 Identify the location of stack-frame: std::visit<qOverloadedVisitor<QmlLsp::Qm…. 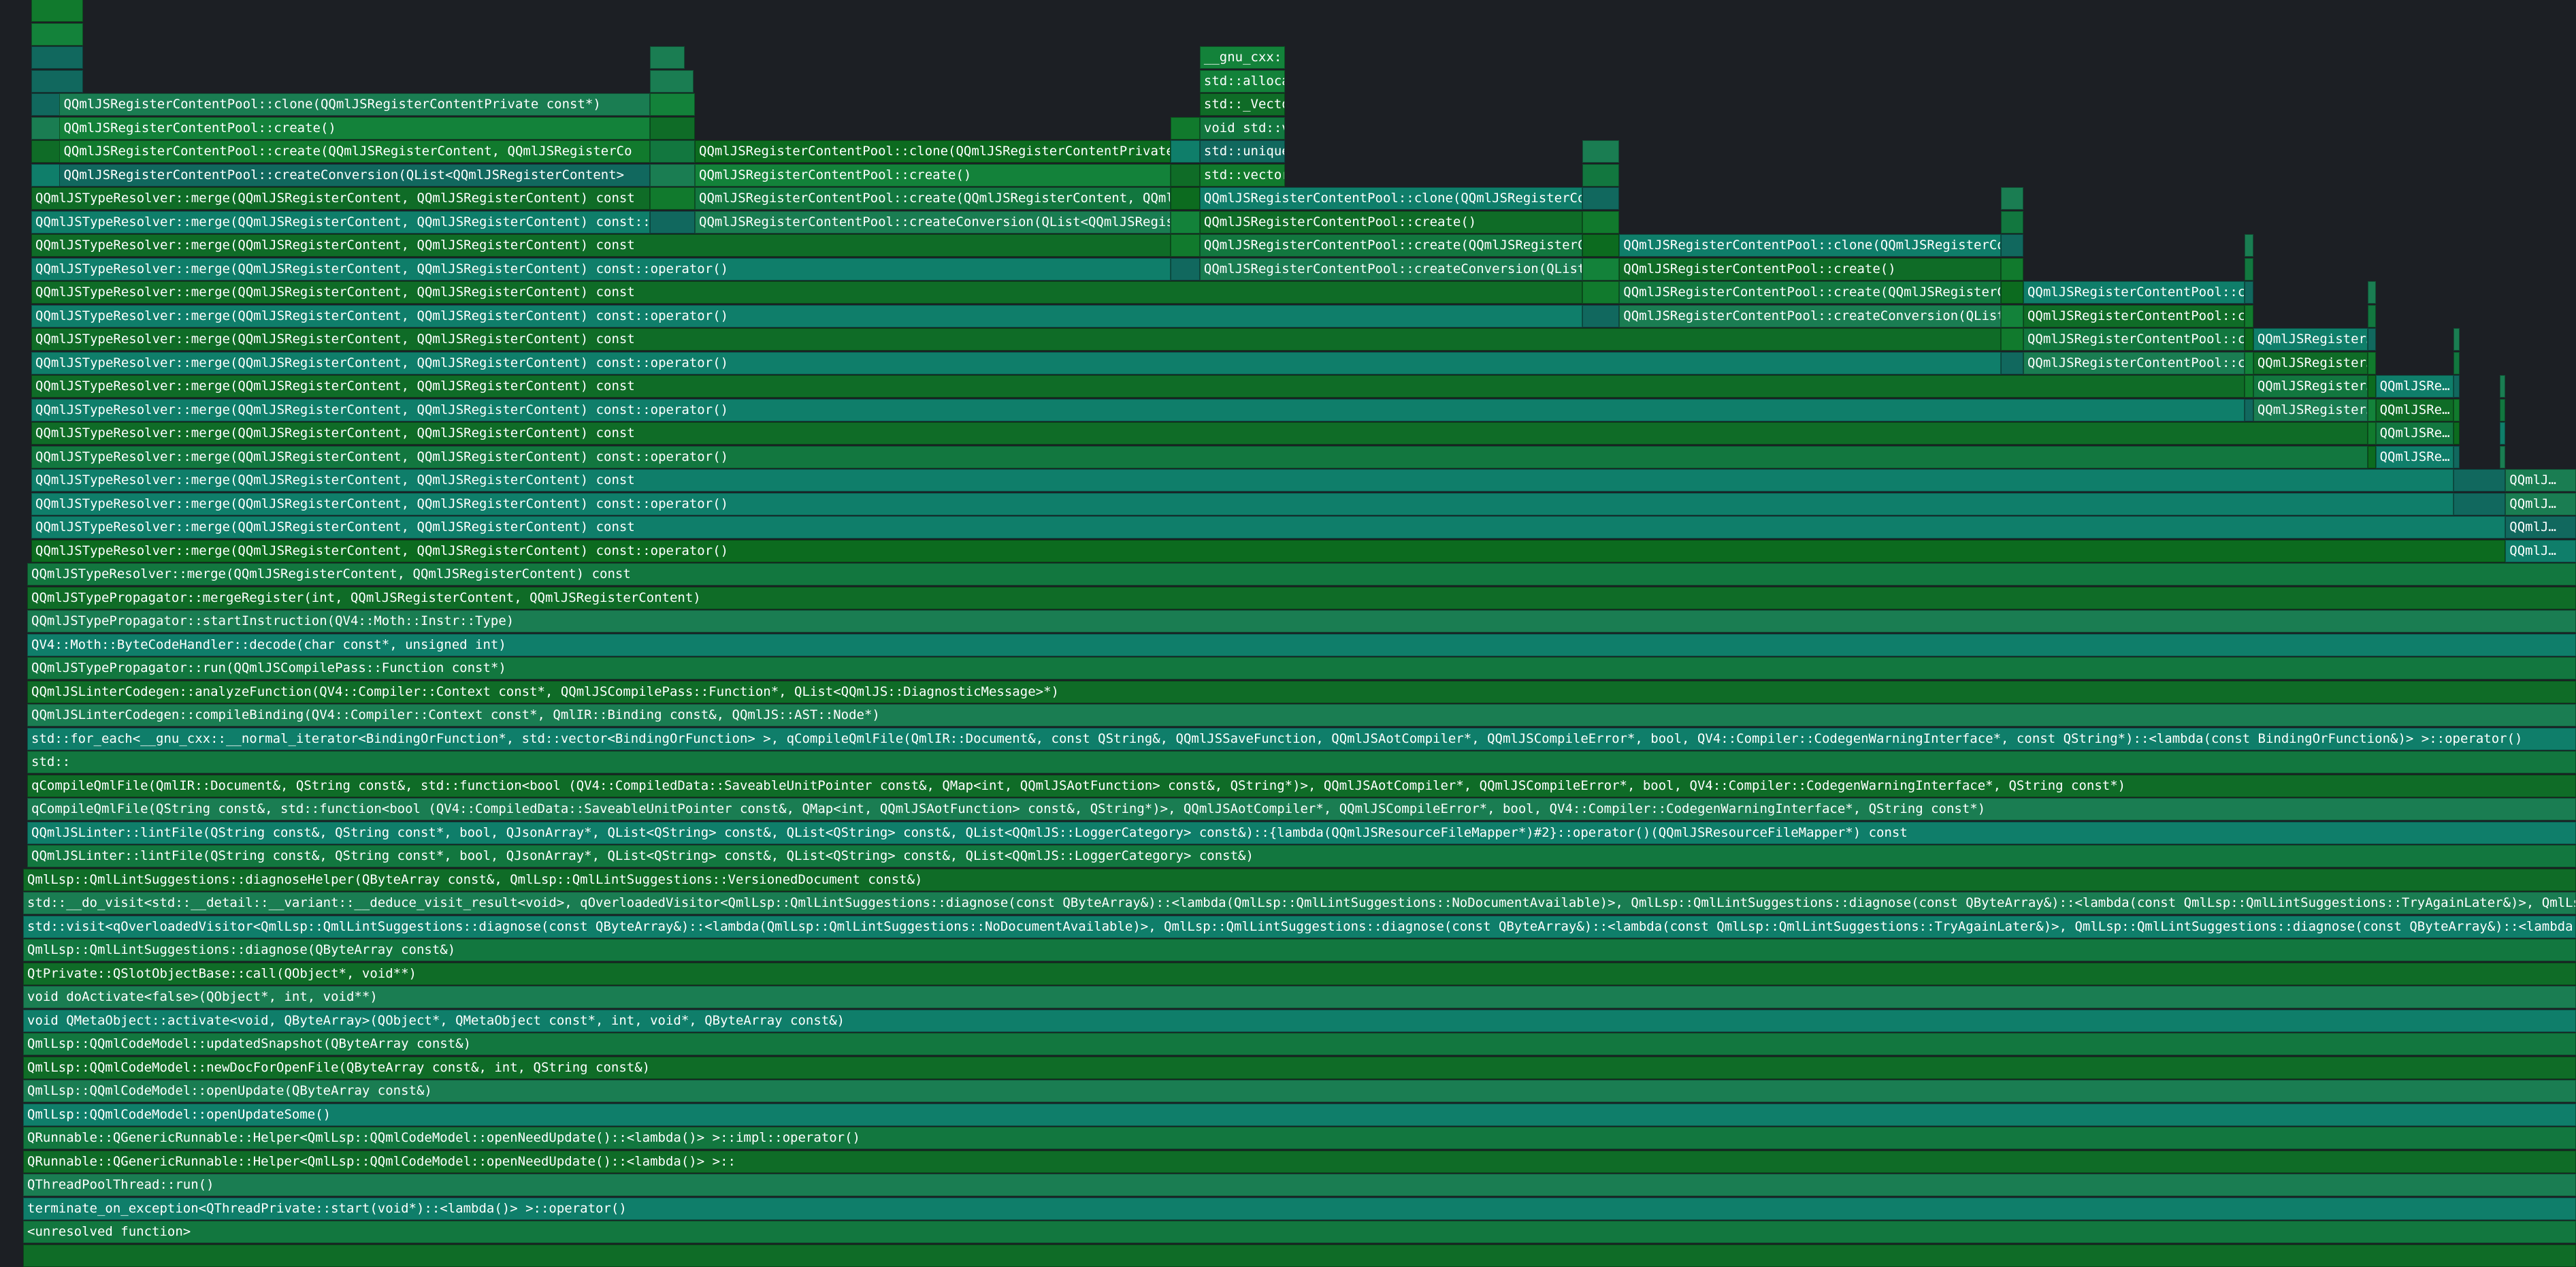
(1299, 927).